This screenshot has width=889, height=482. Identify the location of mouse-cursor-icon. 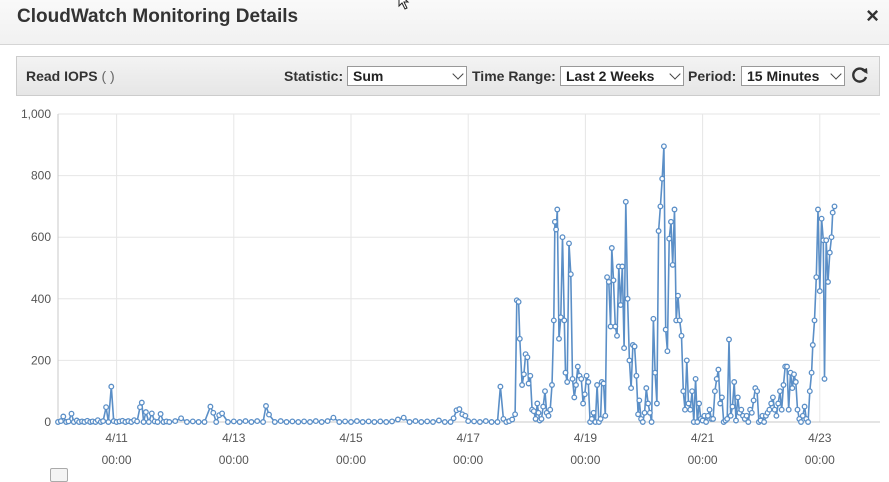
(404, 5).